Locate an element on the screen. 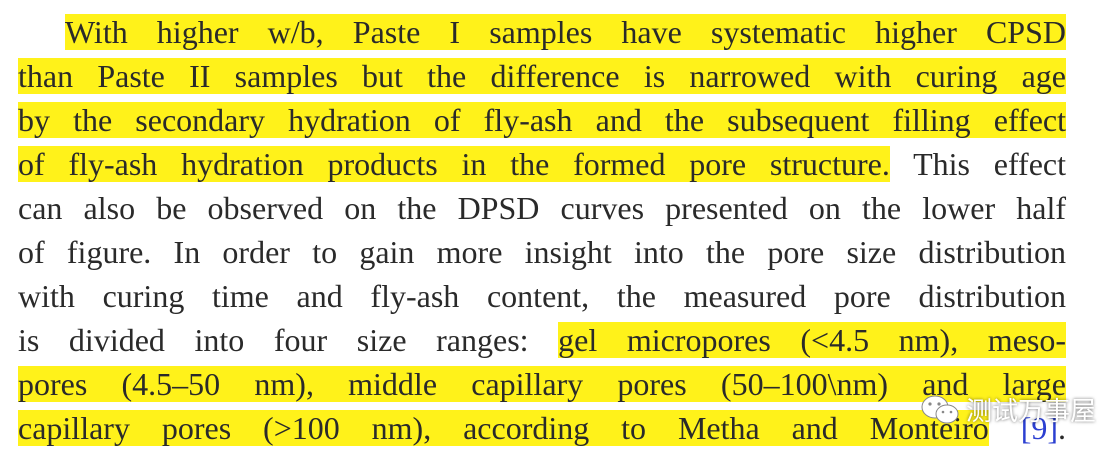 The height and width of the screenshot is (458, 1108). citation: [9] is located at coordinates (1023, 428).